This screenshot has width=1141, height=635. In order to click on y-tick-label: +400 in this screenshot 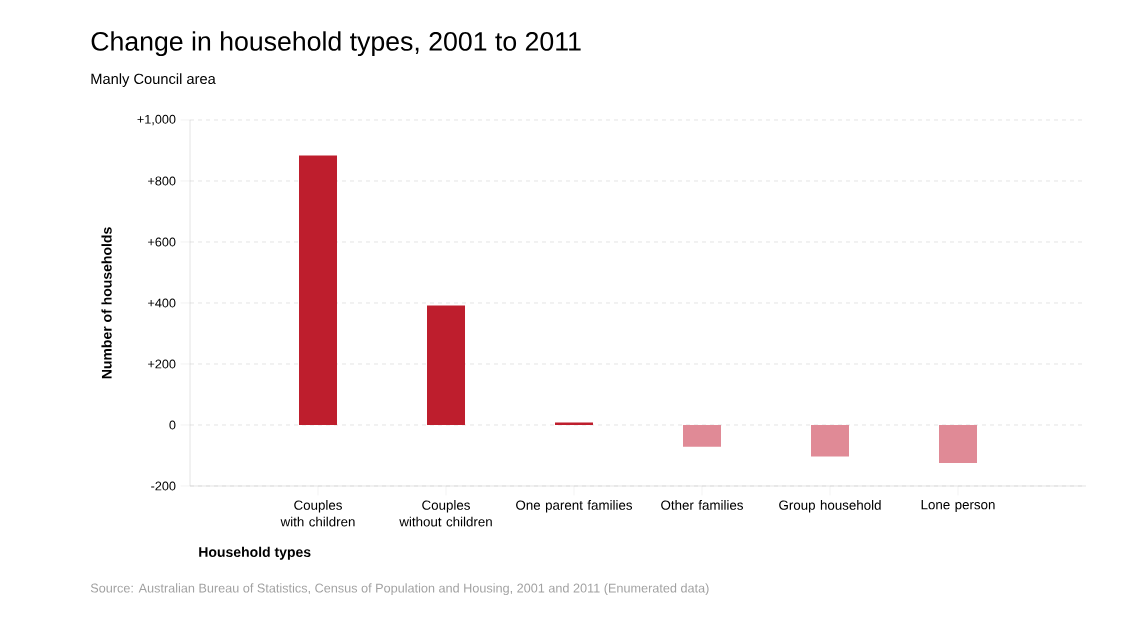, I will do `click(162, 303)`.